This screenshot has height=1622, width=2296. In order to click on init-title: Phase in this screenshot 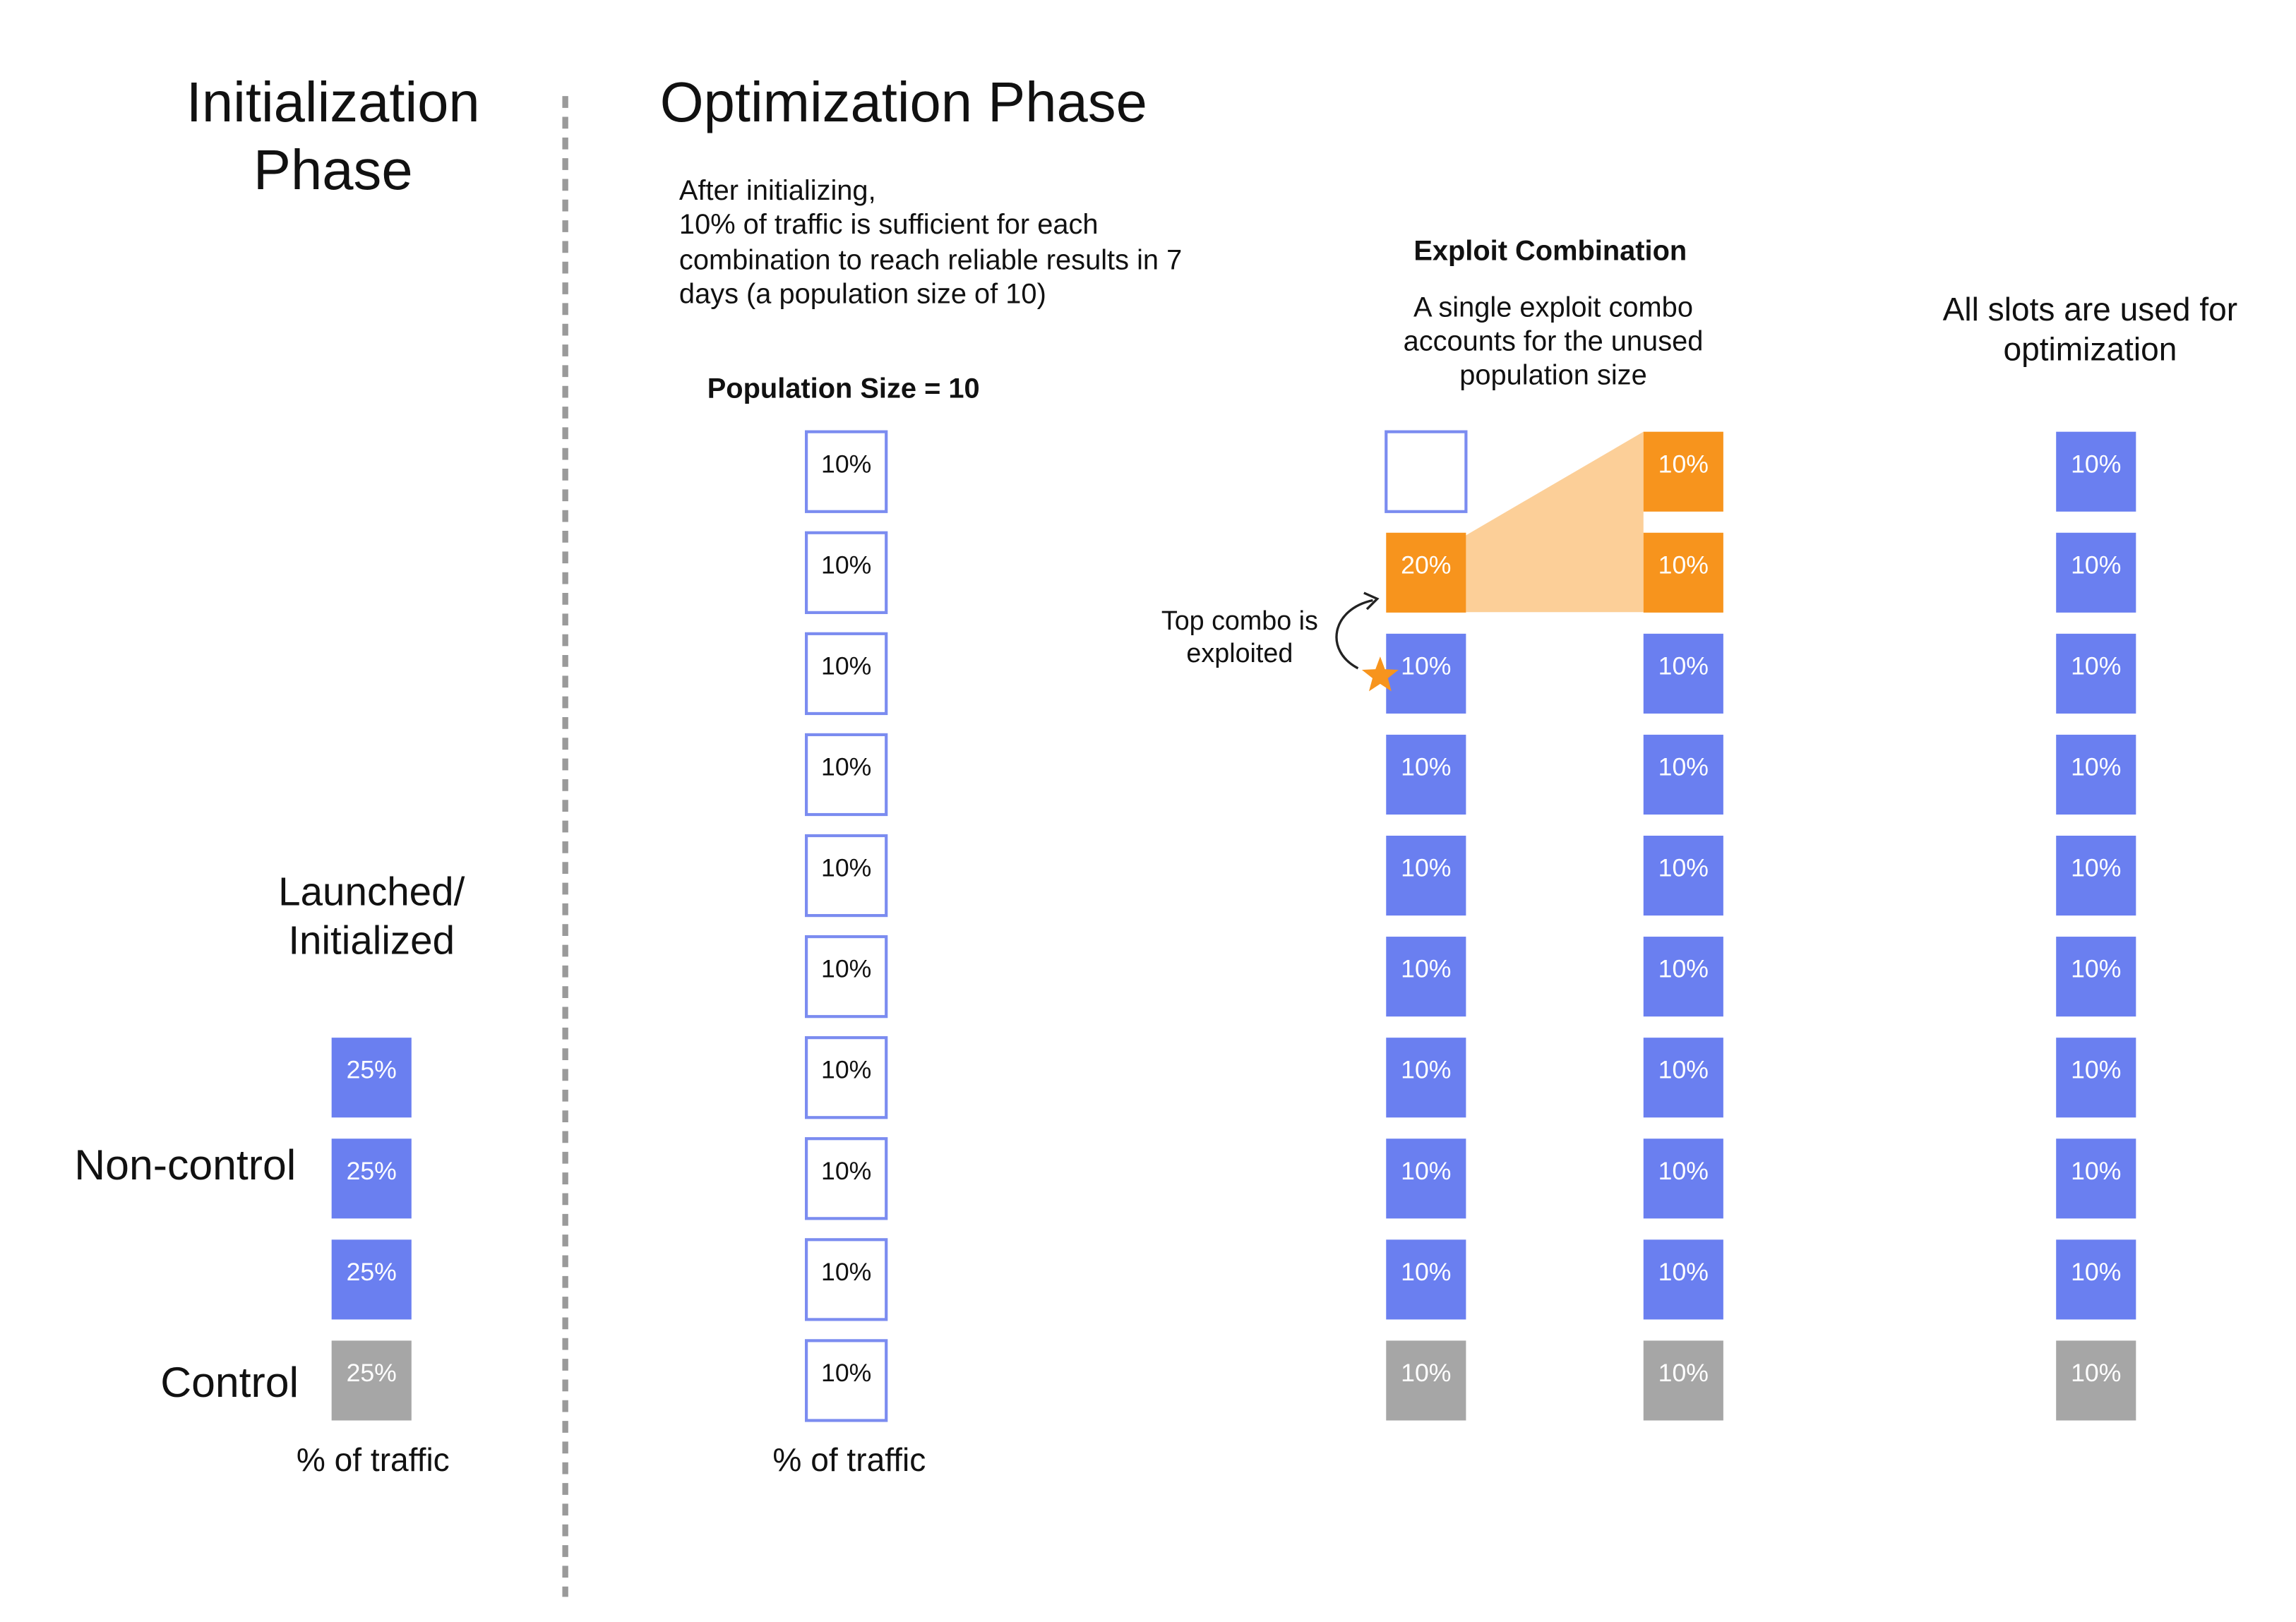, I will do `click(333, 169)`.